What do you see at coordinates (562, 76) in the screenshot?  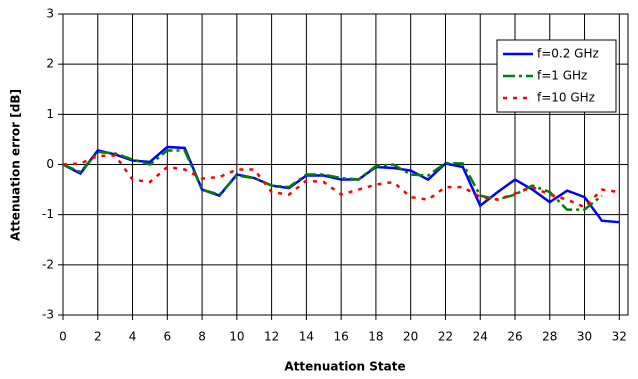 I see `legend-label: f=1 GHz` at bounding box center [562, 76].